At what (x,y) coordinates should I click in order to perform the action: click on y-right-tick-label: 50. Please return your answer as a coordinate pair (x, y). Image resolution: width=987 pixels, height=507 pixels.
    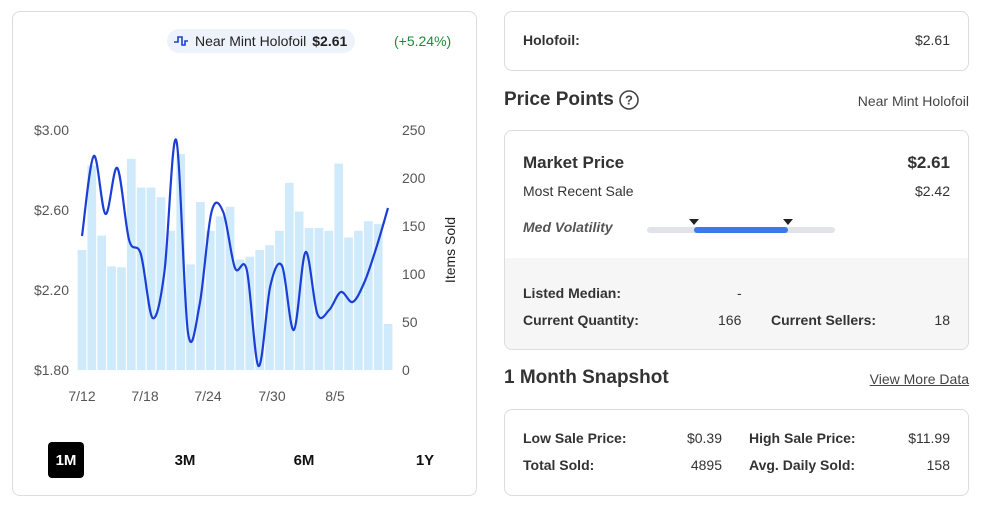
    Looking at the image, I should click on (410, 322).